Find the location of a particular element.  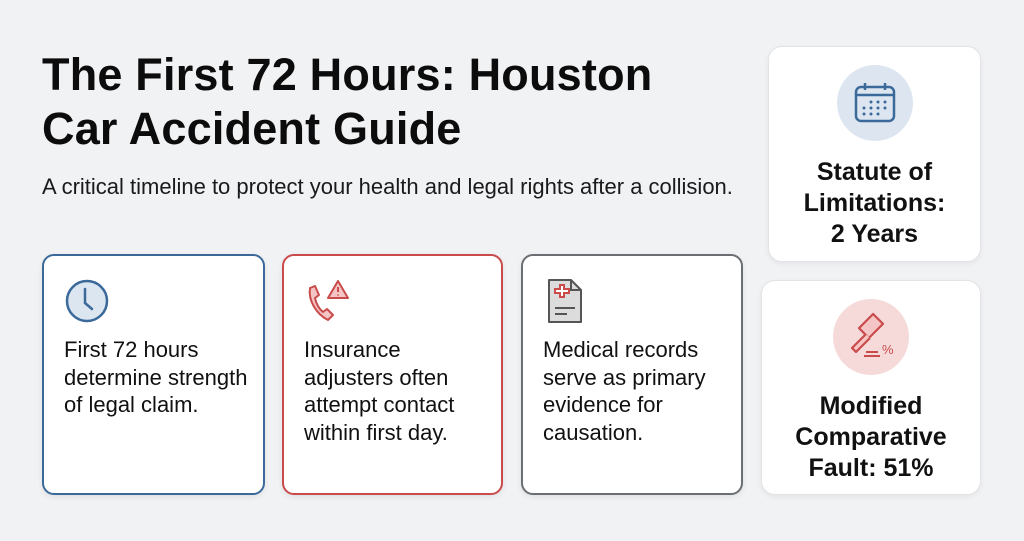

clock-icon is located at coordinates (87, 301).